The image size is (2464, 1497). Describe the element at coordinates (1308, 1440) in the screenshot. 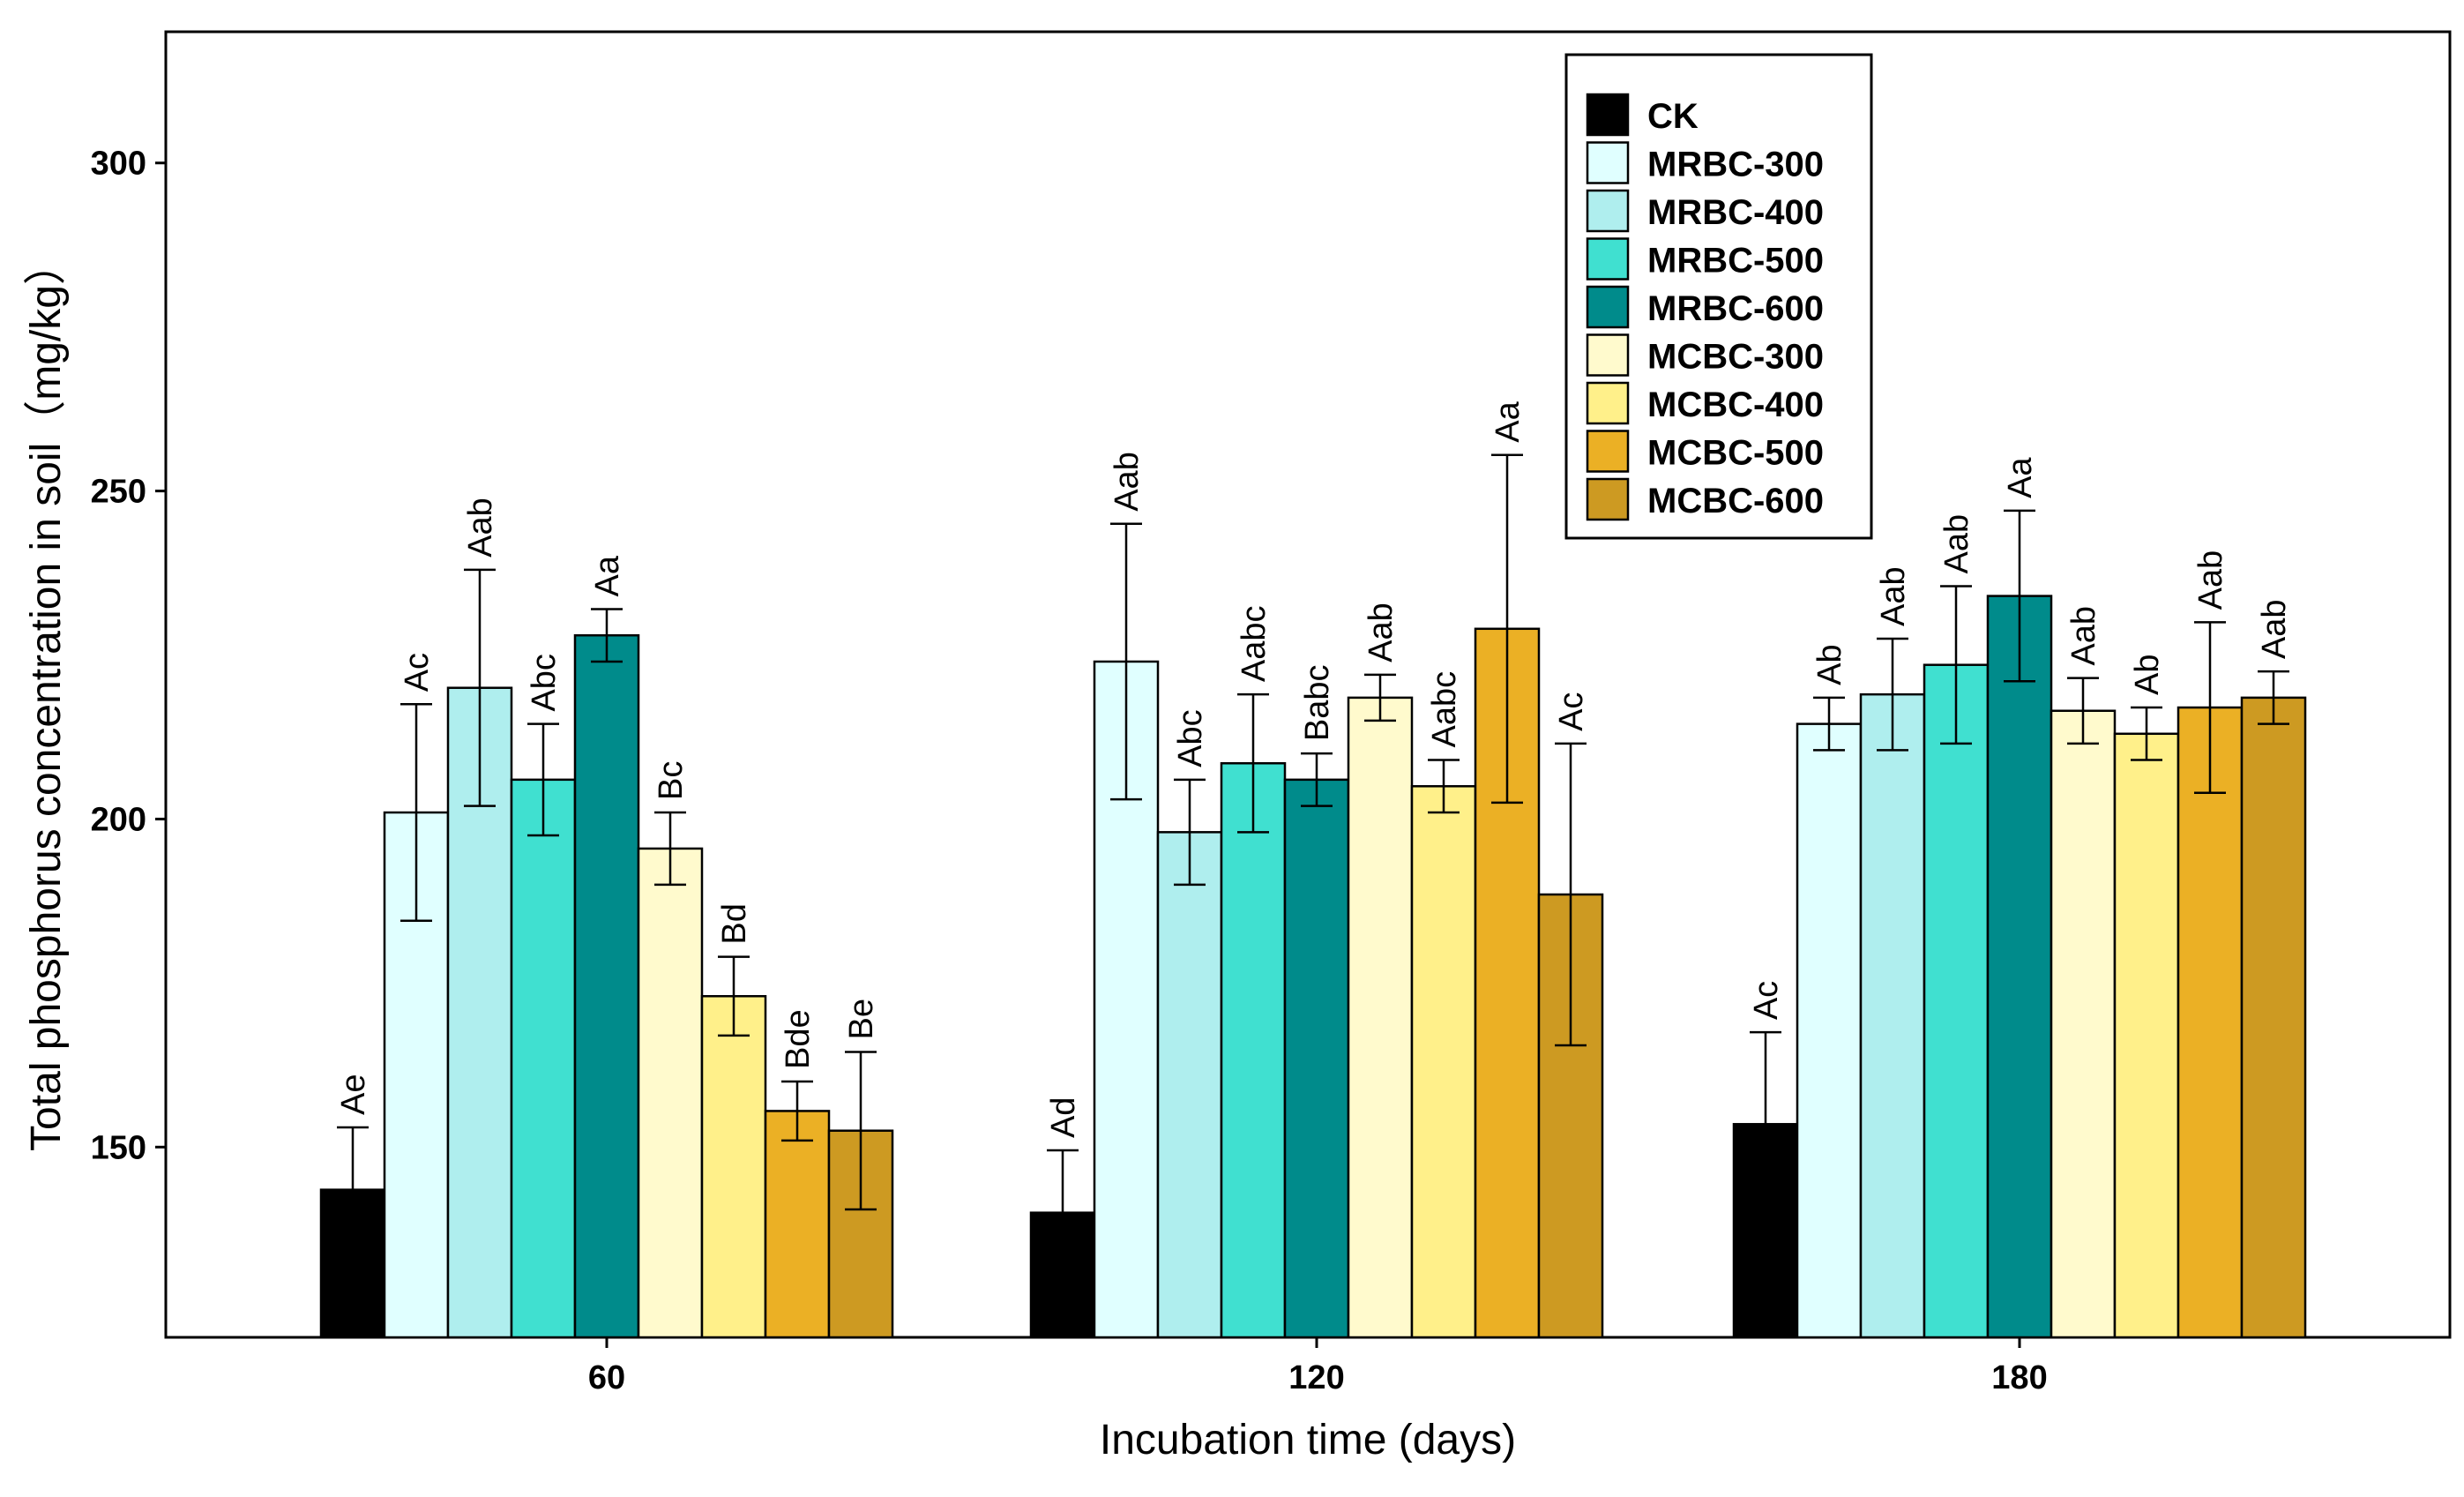

I see `x-axis-title: Incubation time (days)` at that location.